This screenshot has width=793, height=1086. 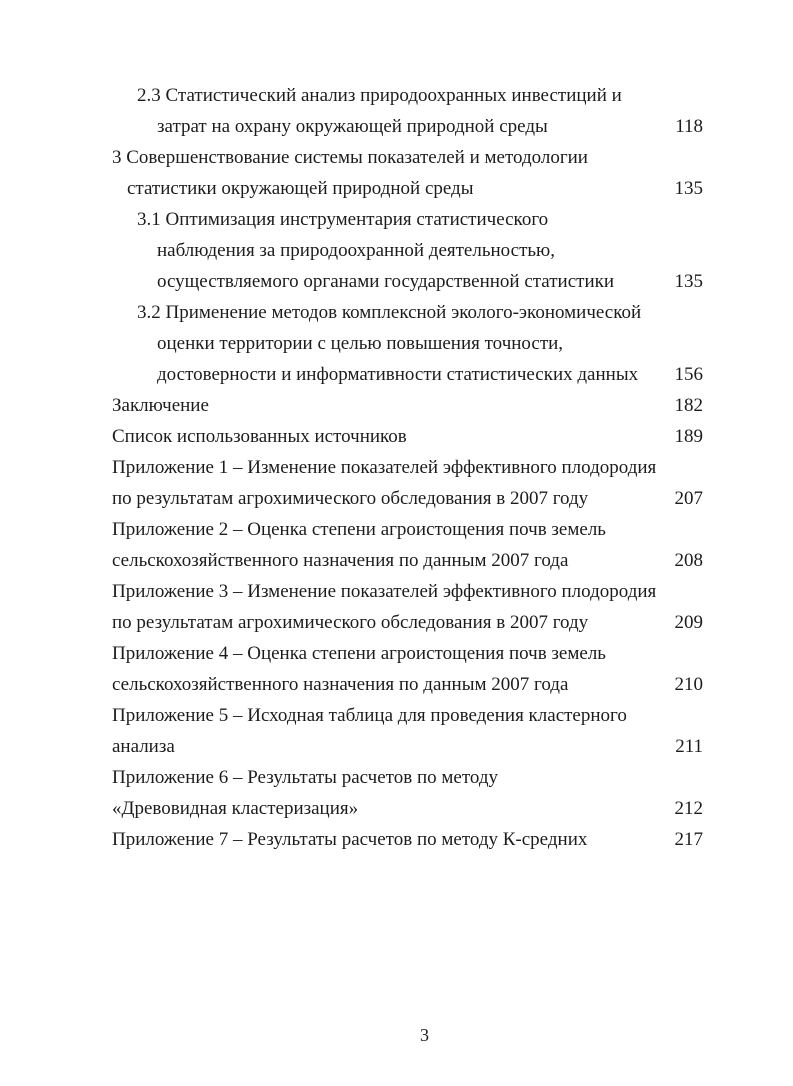 What do you see at coordinates (235, 808) in the screenshot?
I see `toc-entry-text: «Древовидная кластеризация»` at bounding box center [235, 808].